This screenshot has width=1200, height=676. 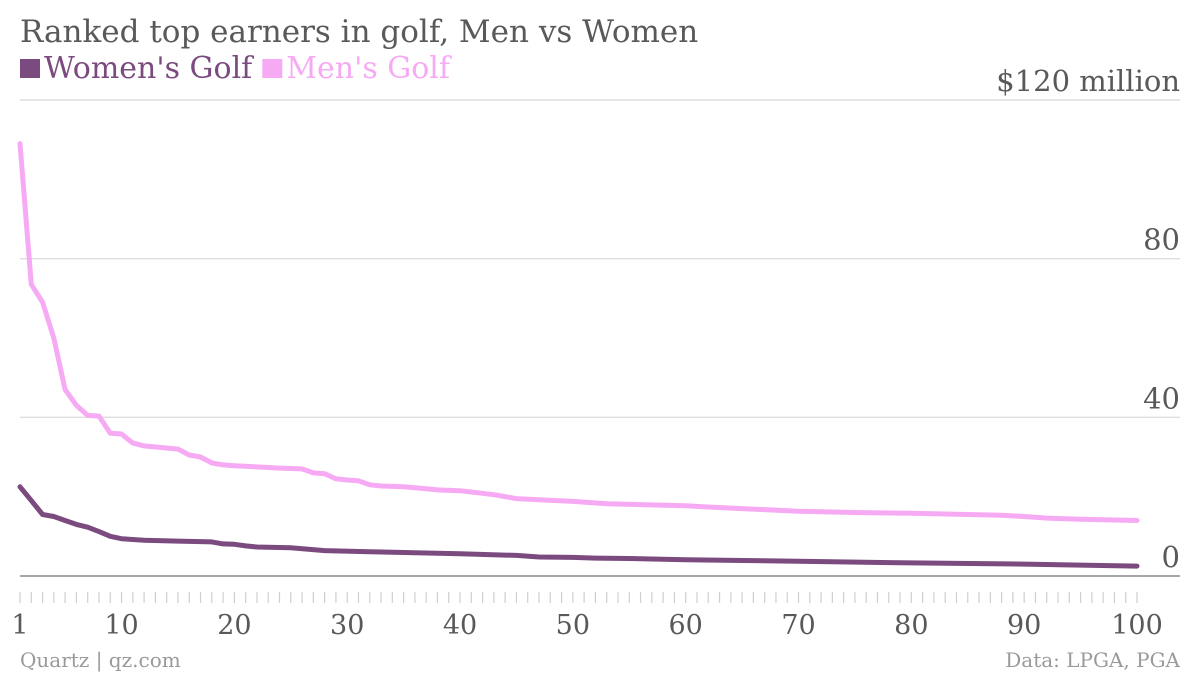 I want to click on y-tick-label-0: 0, so click(x=1171, y=557).